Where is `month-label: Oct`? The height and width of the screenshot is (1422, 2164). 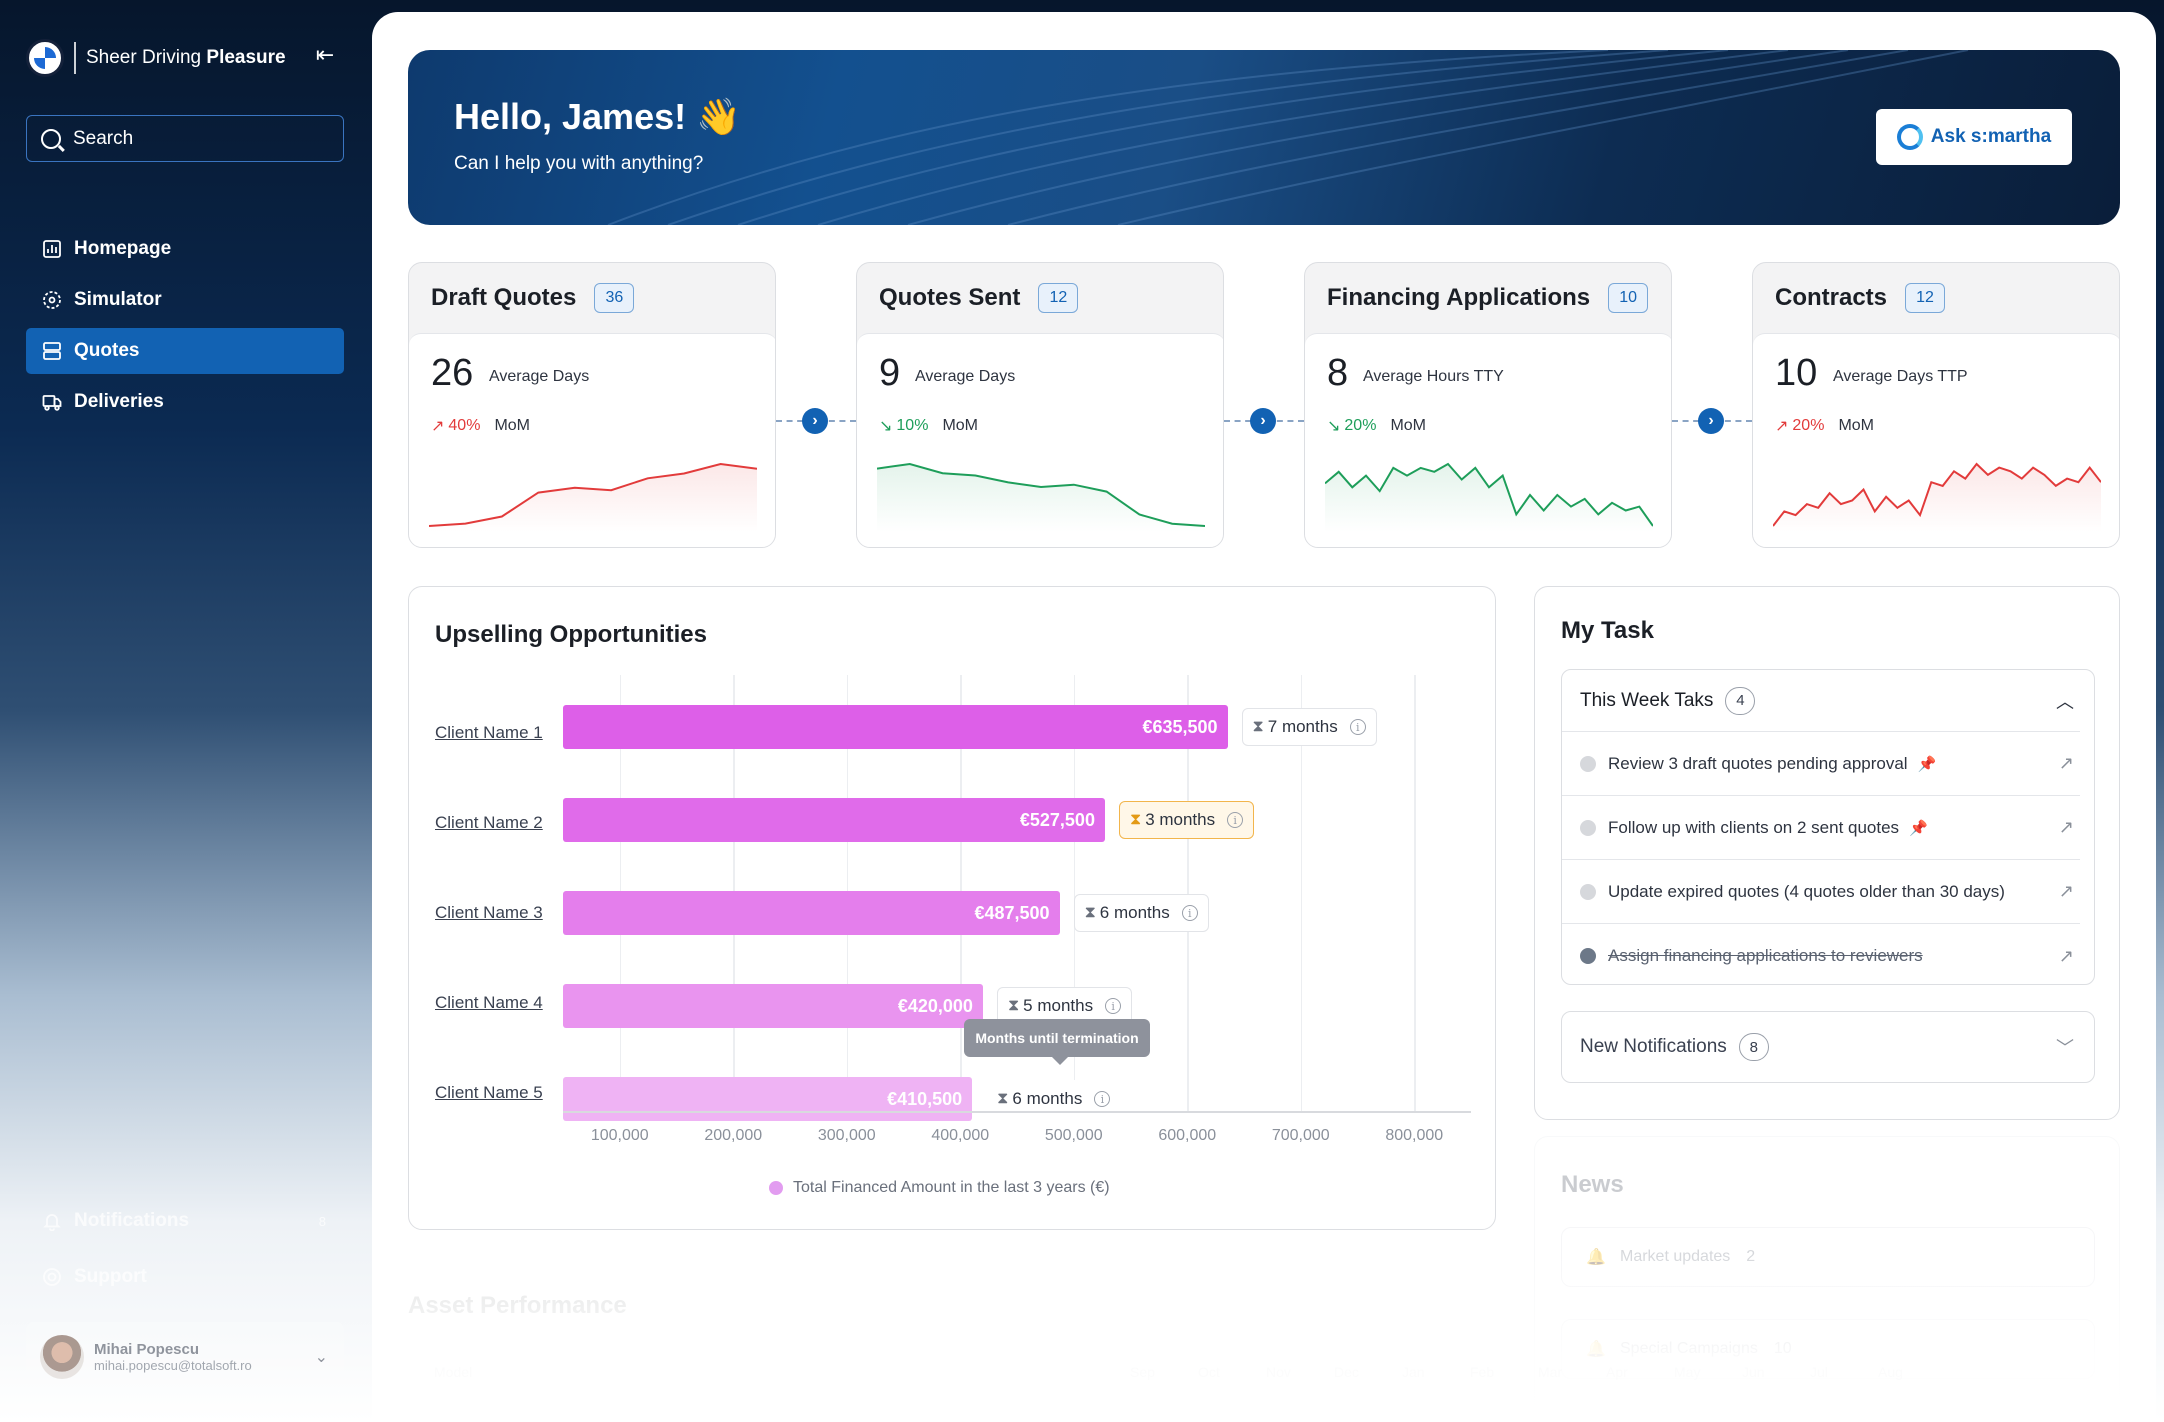 month-label: Oct is located at coordinates (1209, 1372).